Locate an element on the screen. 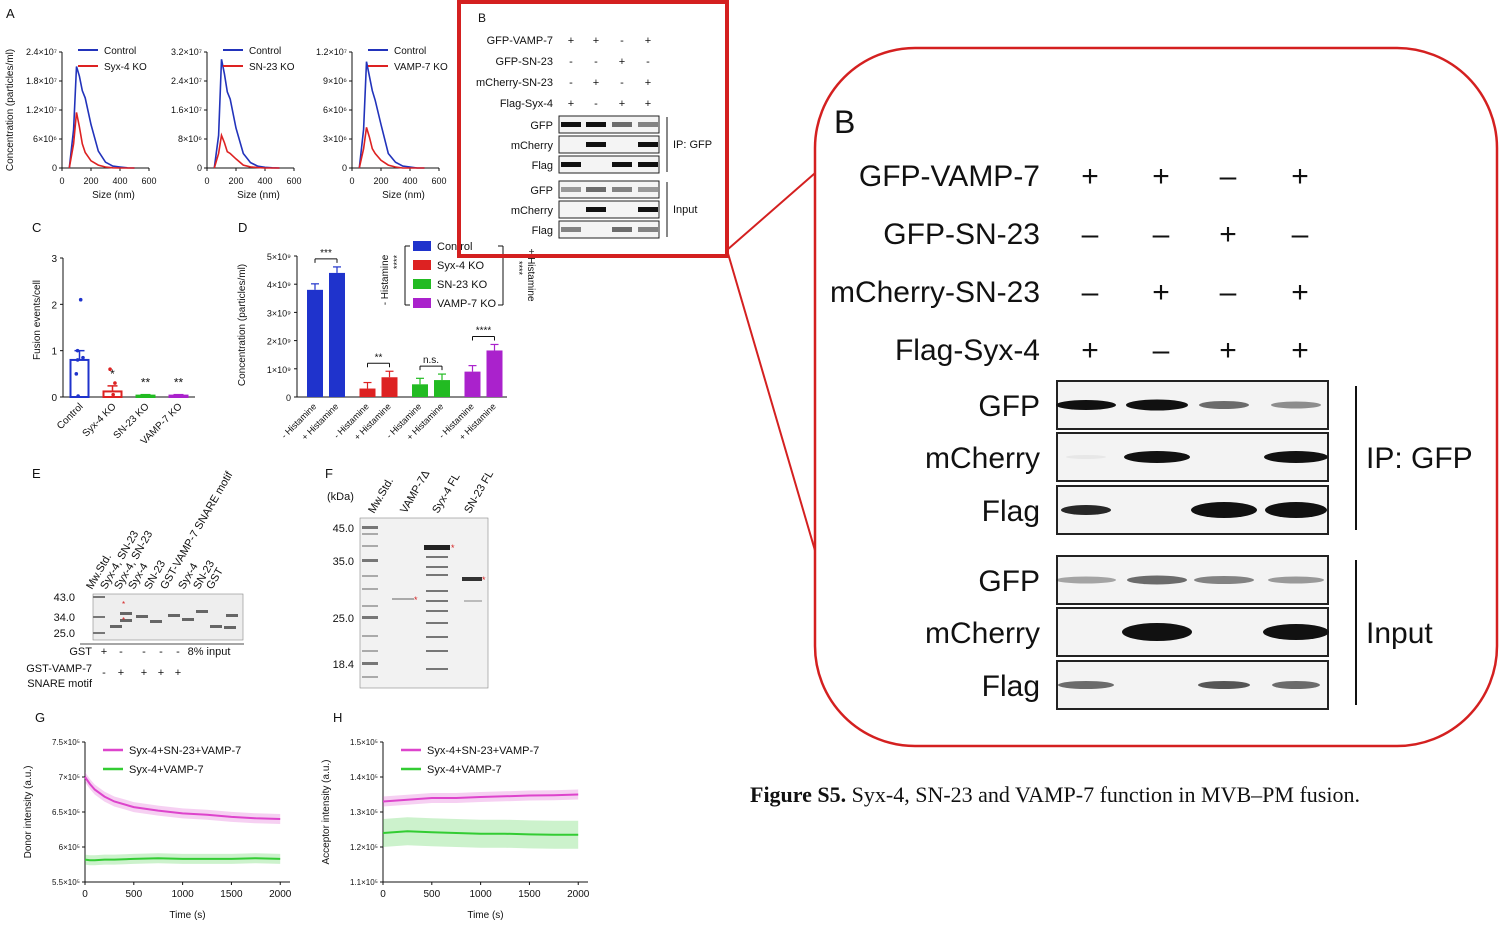 The height and width of the screenshot is (928, 1500). legend-swatch is located at coordinates (422, 246).